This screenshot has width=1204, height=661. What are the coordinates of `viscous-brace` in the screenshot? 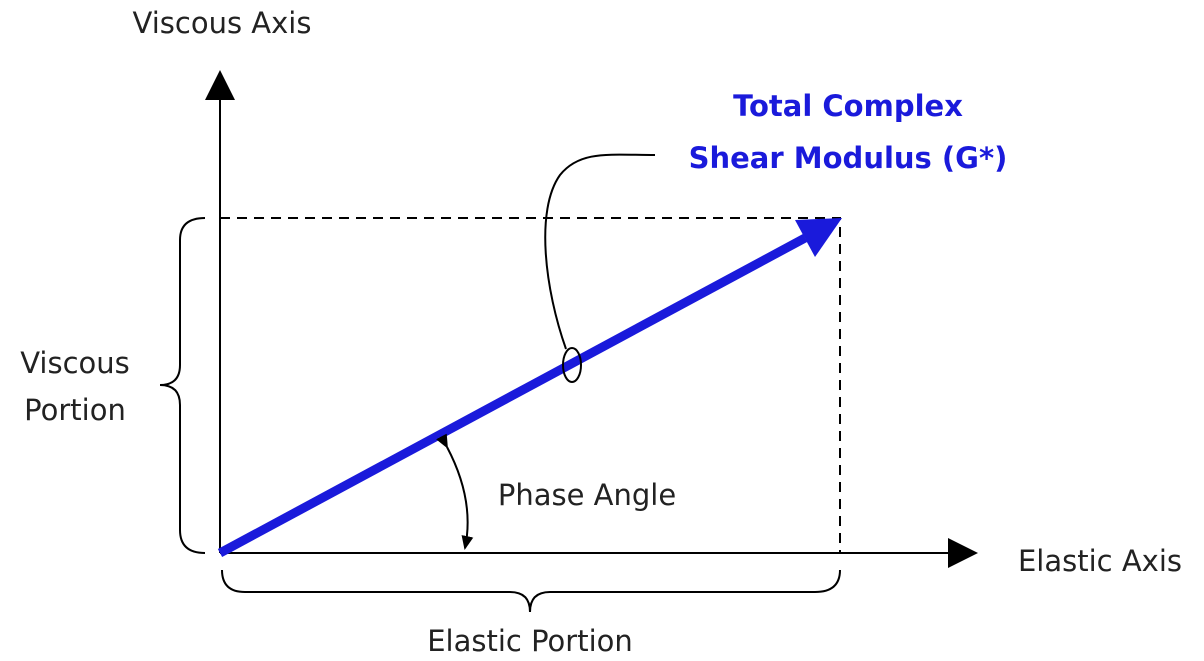 It's located at (182, 385).